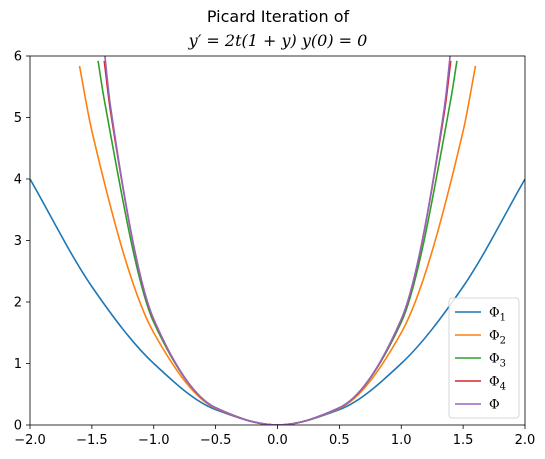  Describe the element at coordinates (92, 440) in the screenshot. I see `x-tick-label: −1.5` at that location.